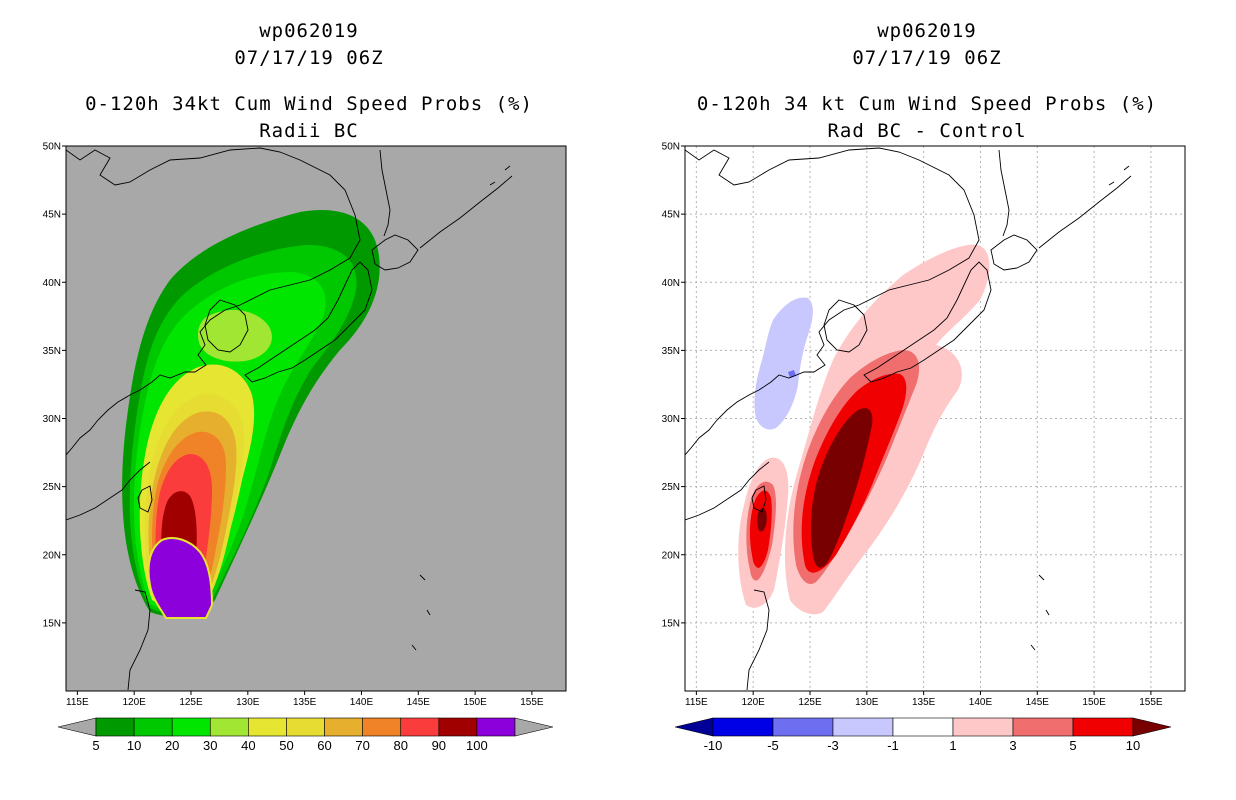 The width and height of the screenshot is (1236, 800). What do you see at coordinates (671, 487) in the screenshot?
I see `right-ytick-label: 25N` at bounding box center [671, 487].